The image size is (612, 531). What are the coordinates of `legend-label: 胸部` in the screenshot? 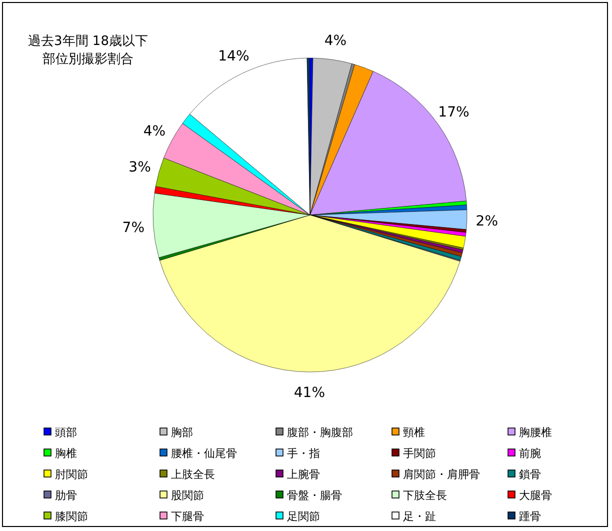 It's located at (182, 432).